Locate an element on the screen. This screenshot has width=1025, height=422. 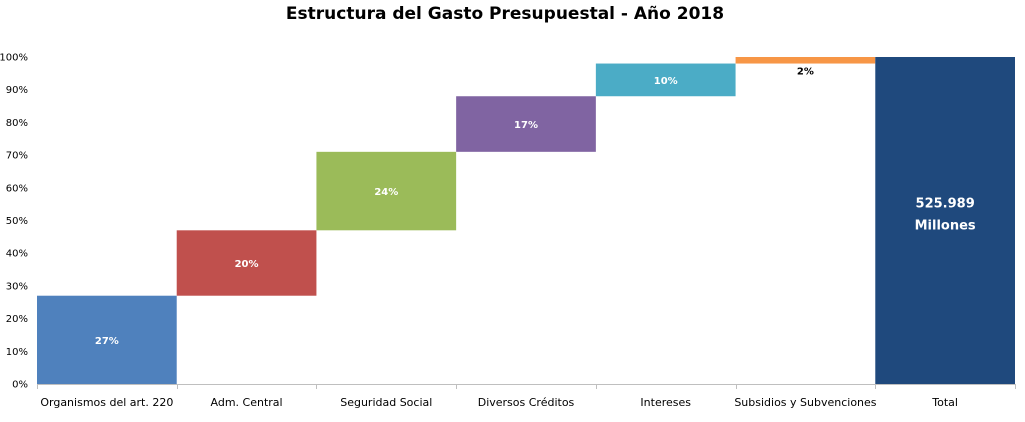
y-tick-label: 20% is located at coordinates (17, 319).